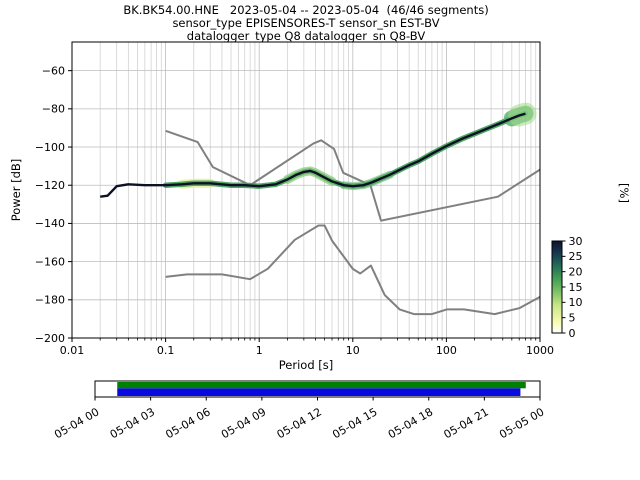 The image size is (640, 480). I want to click on y-tick-label: −140, so click(50, 223).